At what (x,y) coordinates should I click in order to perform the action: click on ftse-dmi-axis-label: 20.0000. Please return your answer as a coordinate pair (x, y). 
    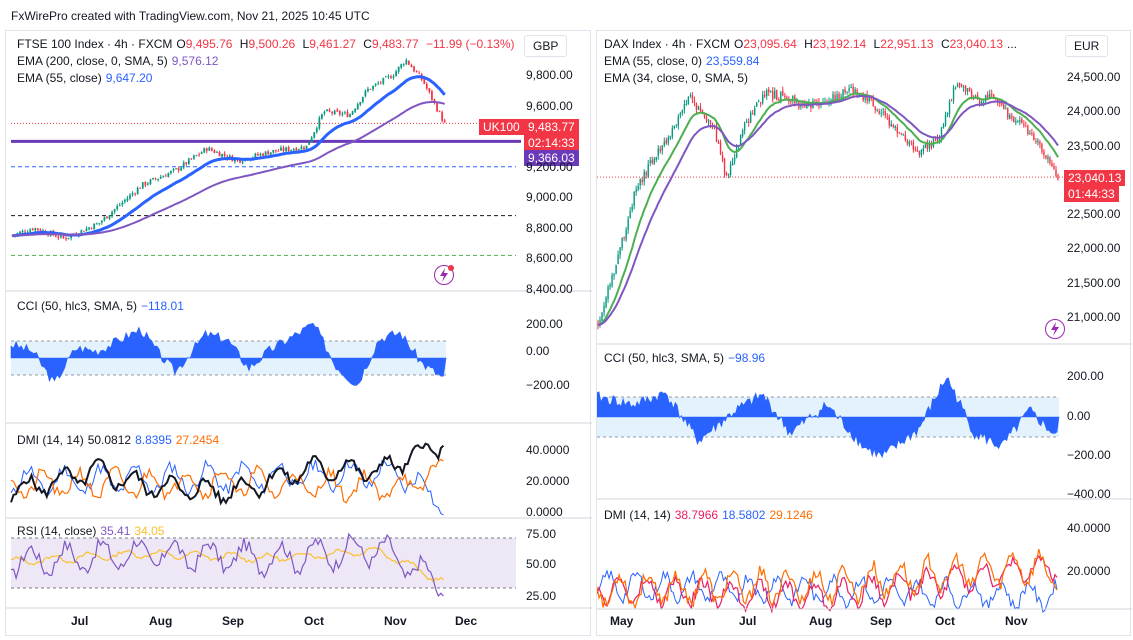
    Looking at the image, I should click on (548, 481).